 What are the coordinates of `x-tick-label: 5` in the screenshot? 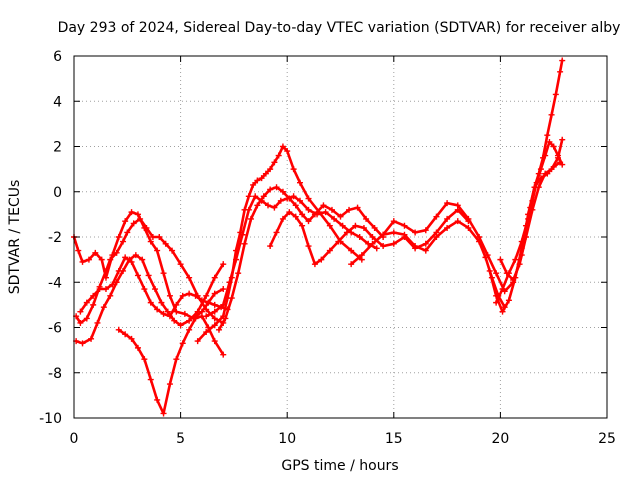 It's located at (180, 439).